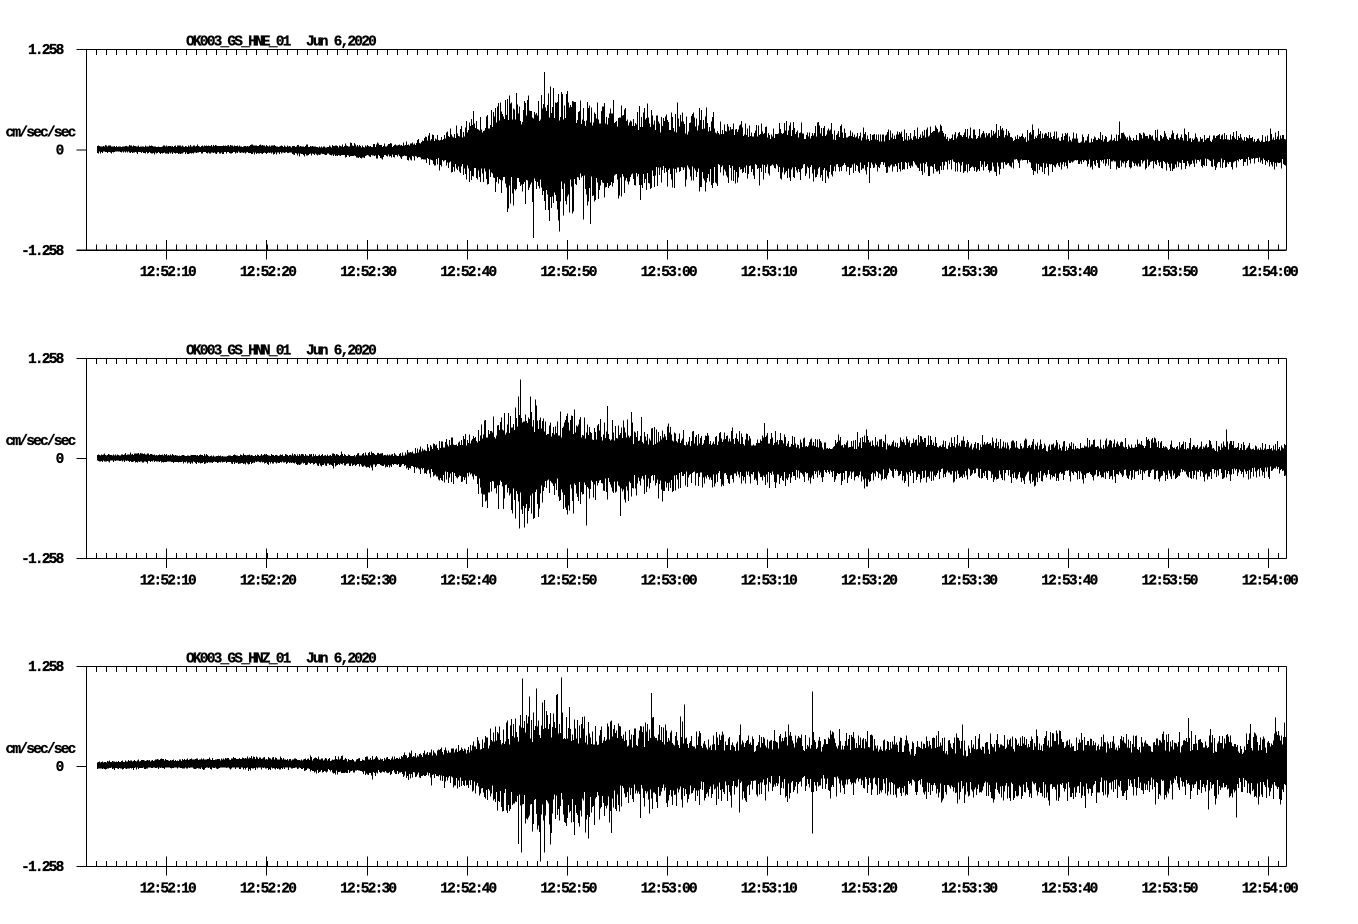 Image resolution: width=1358 pixels, height=924 pixels. I want to click on svg-text: OK003_GS_HNZ_01, so click(239, 660).